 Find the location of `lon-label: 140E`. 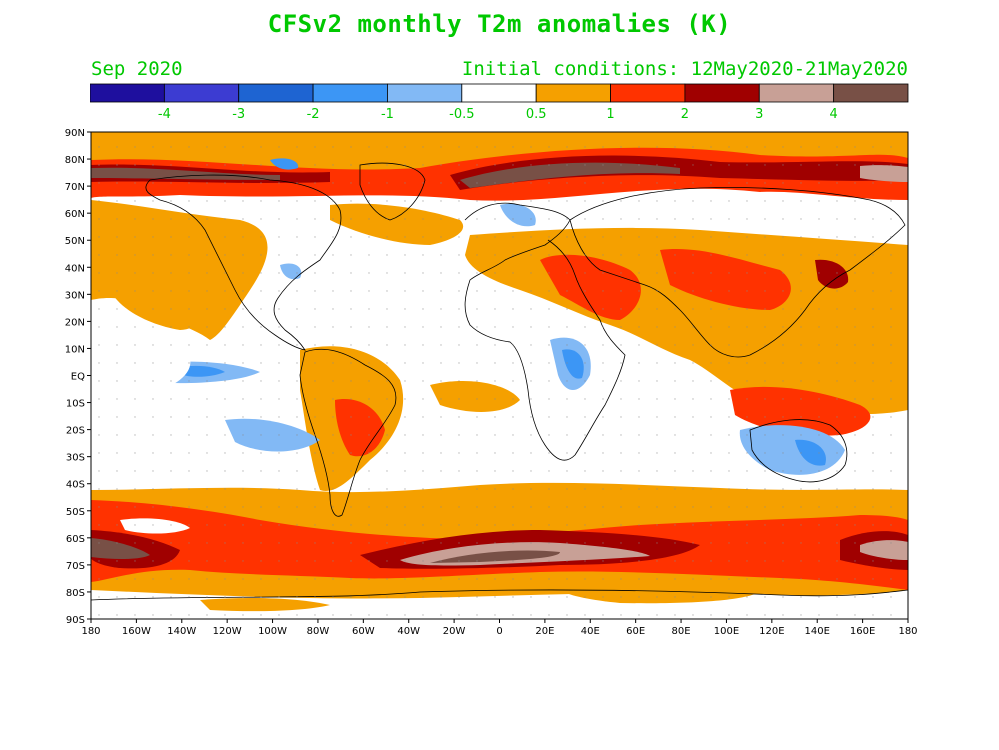

lon-label: 140E is located at coordinates (817, 631).